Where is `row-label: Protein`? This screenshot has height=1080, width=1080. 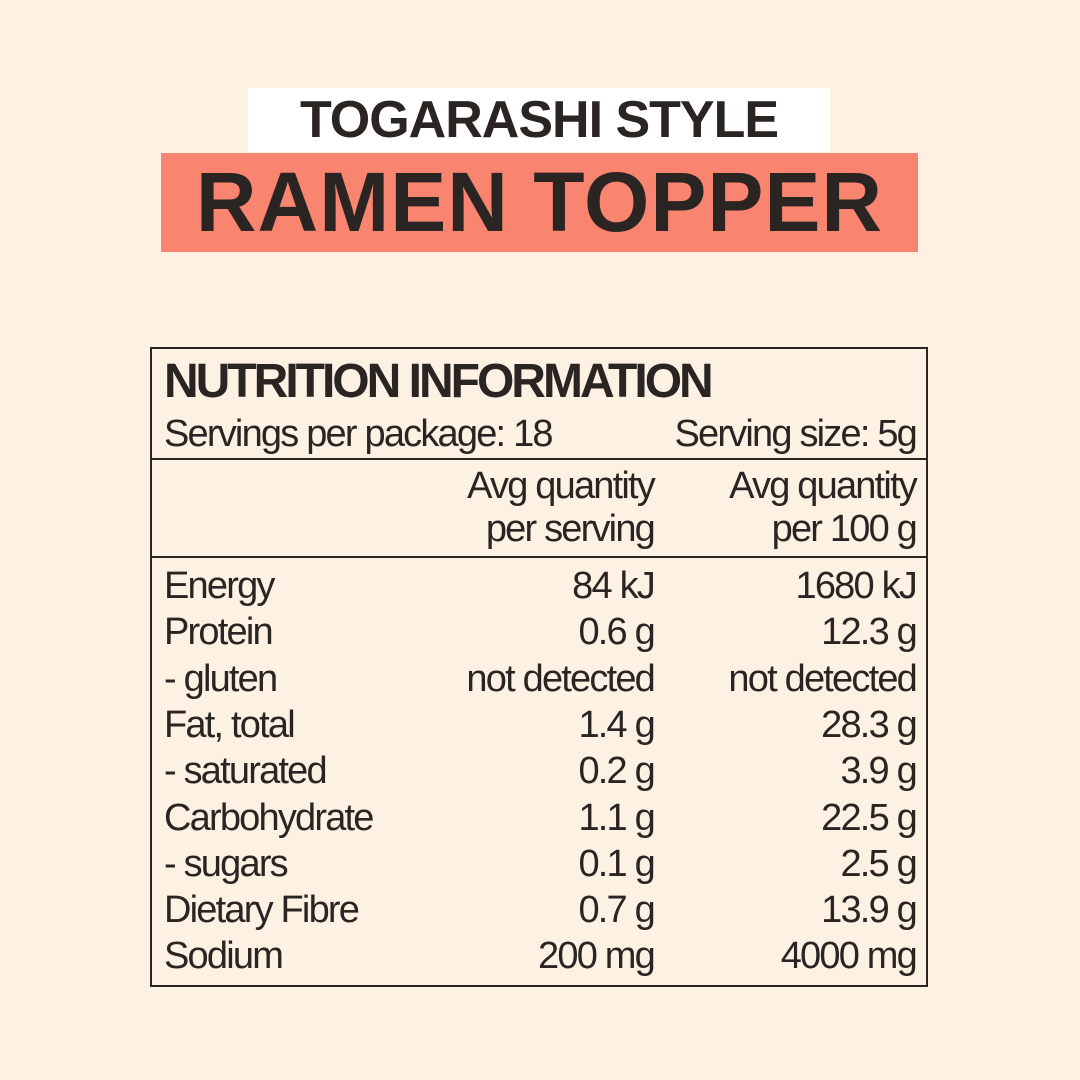 row-label: Protein is located at coordinates (219, 632).